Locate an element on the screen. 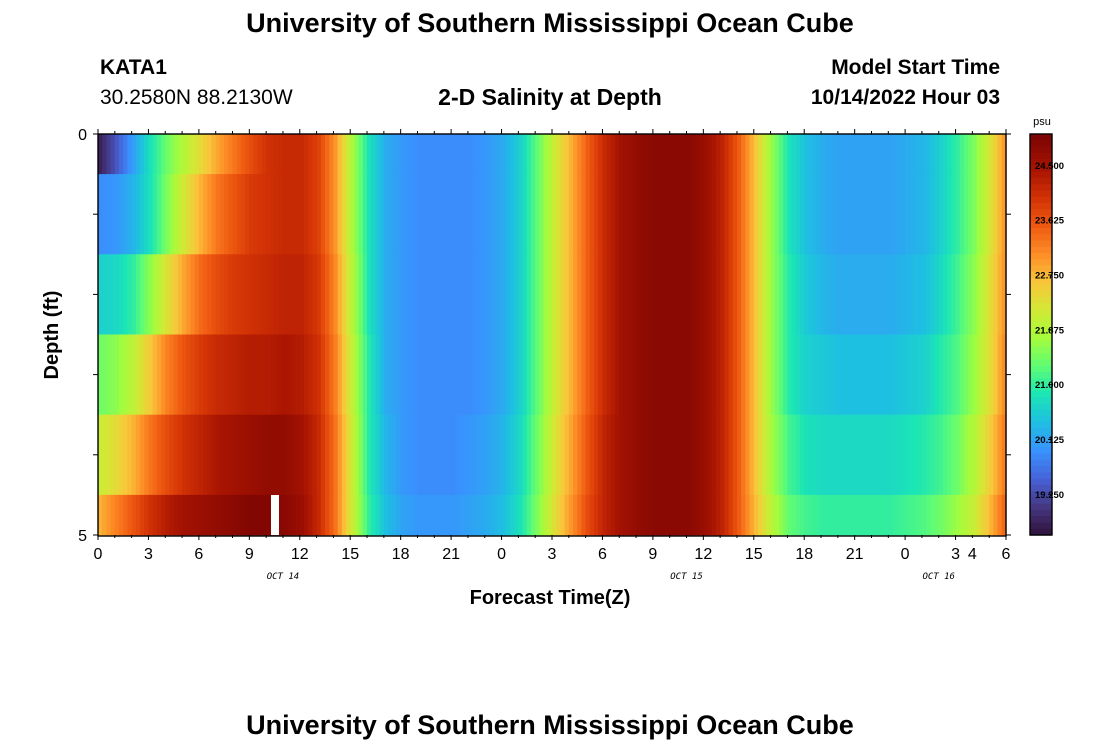 Image resolution: width=1100 pixels, height=750 pixels. x-tick-label: 9 is located at coordinates (249, 554).